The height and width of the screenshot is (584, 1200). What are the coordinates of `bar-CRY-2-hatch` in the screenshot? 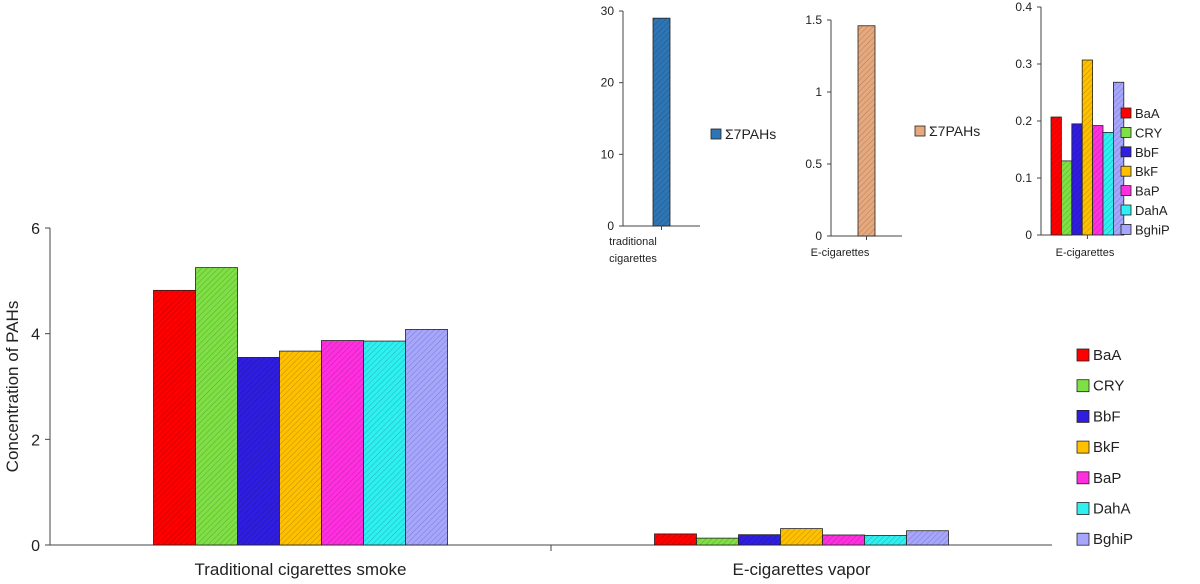 It's located at (717, 541).